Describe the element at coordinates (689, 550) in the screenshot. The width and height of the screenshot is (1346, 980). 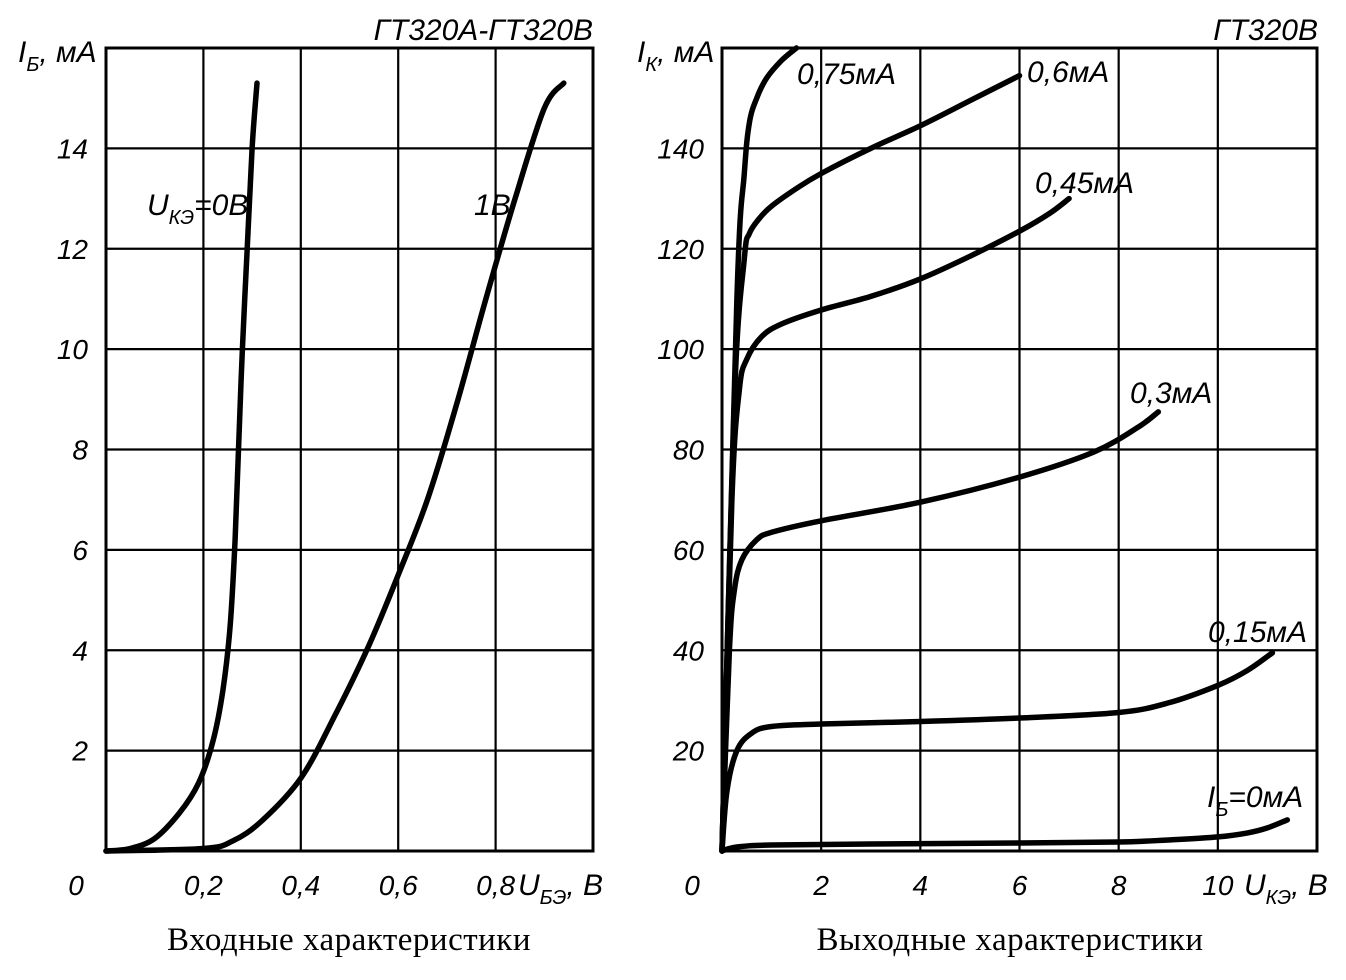
I see `y-tick-label: 60` at that location.